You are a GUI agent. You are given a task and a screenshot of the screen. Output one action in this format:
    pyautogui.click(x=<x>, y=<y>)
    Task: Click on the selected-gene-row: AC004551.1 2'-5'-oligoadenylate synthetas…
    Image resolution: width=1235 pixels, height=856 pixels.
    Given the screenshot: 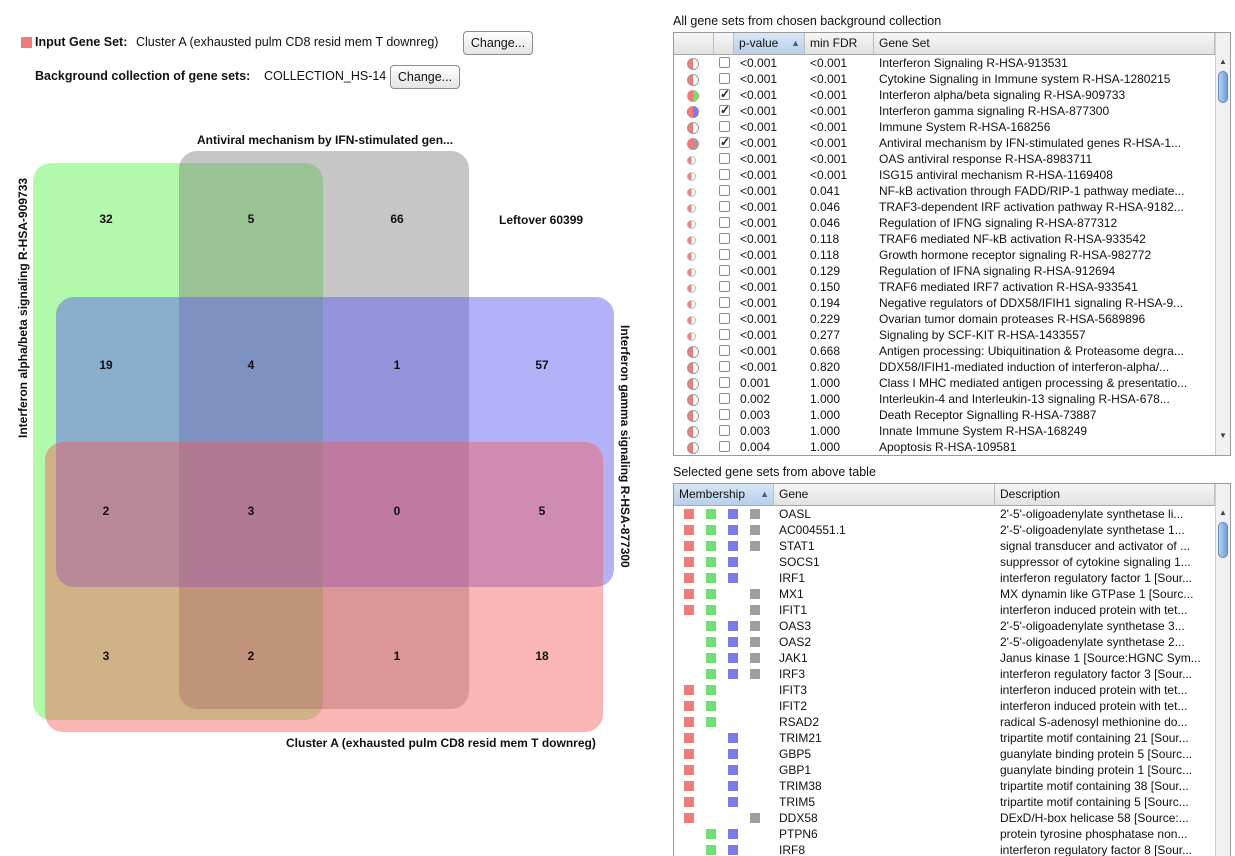 What is the action you would take?
    pyautogui.click(x=944, y=530)
    